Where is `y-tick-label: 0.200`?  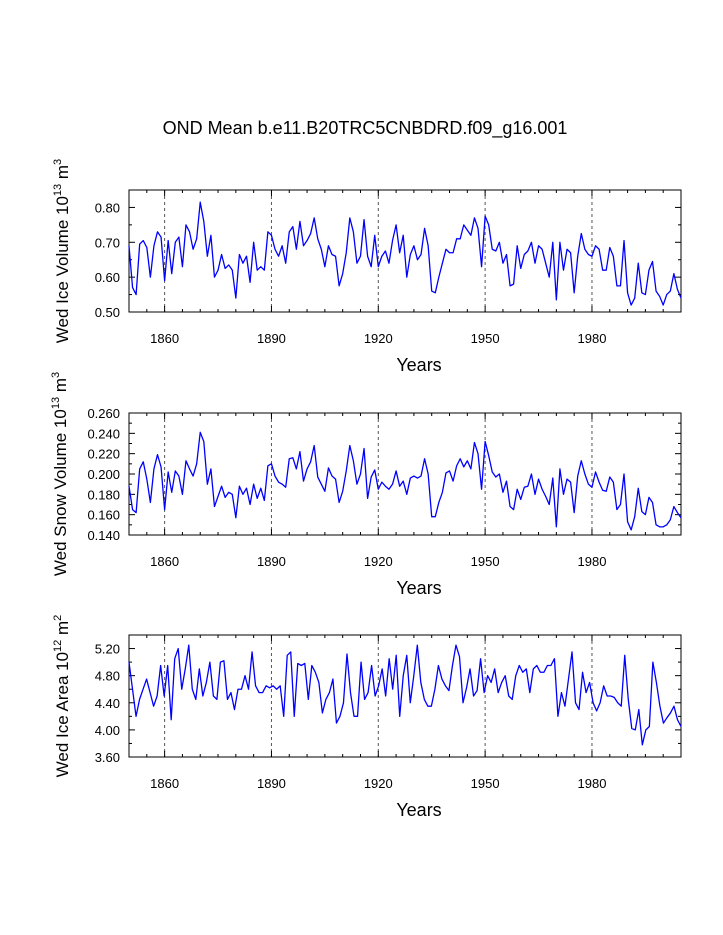
y-tick-label: 0.200 is located at coordinates (103, 474).